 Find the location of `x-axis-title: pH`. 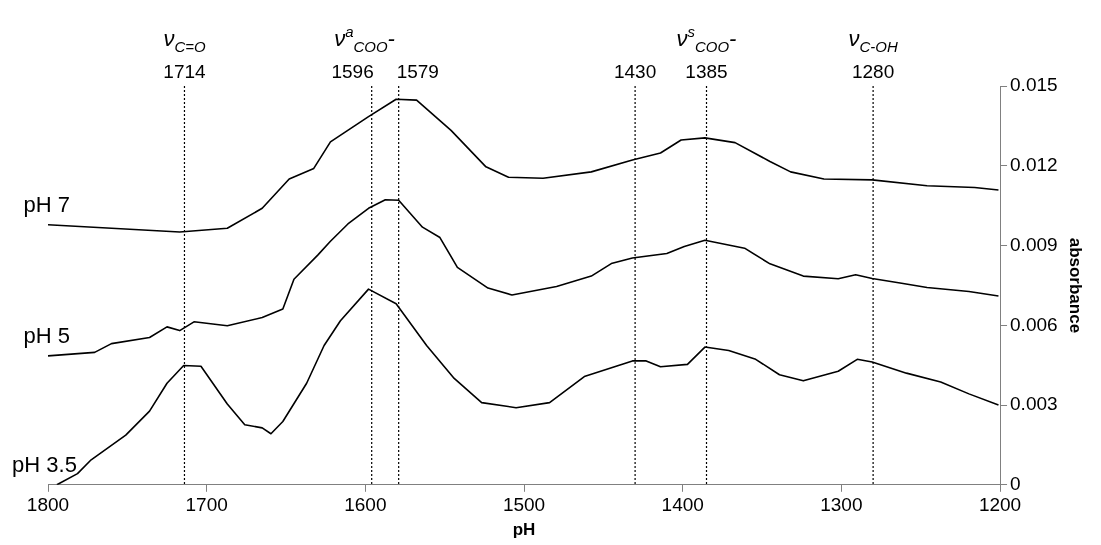

x-axis-title: pH is located at coordinates (524, 530).